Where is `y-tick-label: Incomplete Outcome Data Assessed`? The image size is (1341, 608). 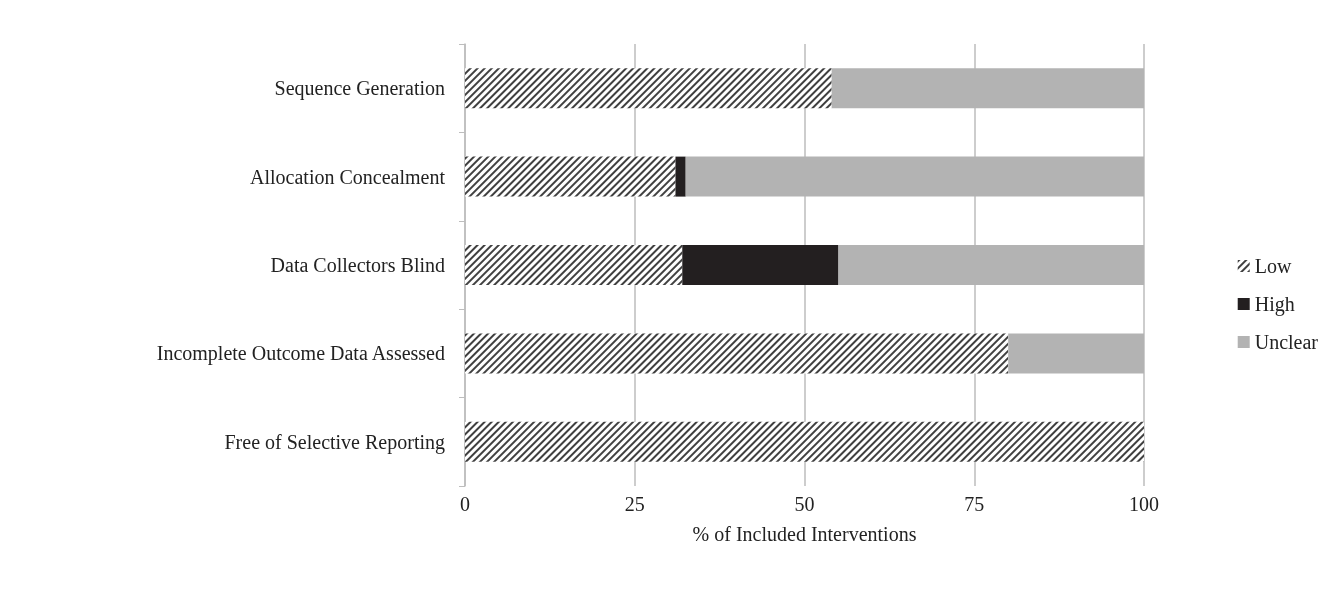 y-tick-label: Incomplete Outcome Data Assessed is located at coordinates (300, 354).